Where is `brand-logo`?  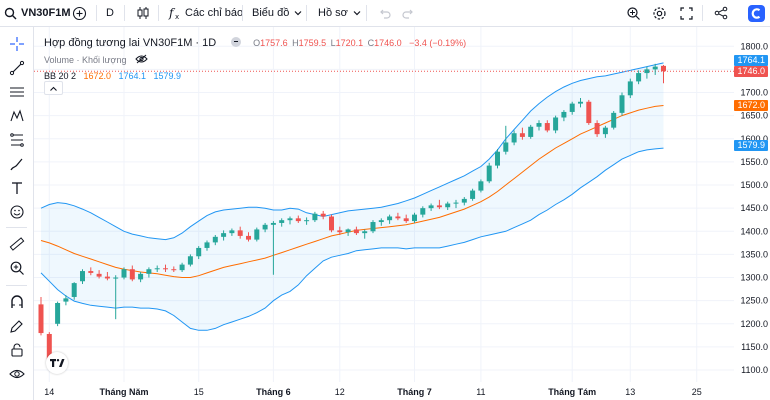
brand-logo is located at coordinates (756, 13).